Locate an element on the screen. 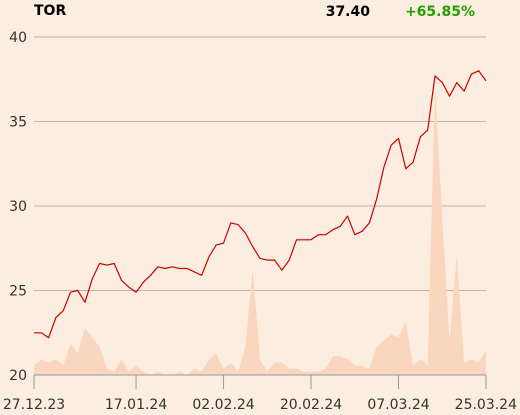 The image size is (520, 415). x-tick-label: 20.02.24 is located at coordinates (311, 405).